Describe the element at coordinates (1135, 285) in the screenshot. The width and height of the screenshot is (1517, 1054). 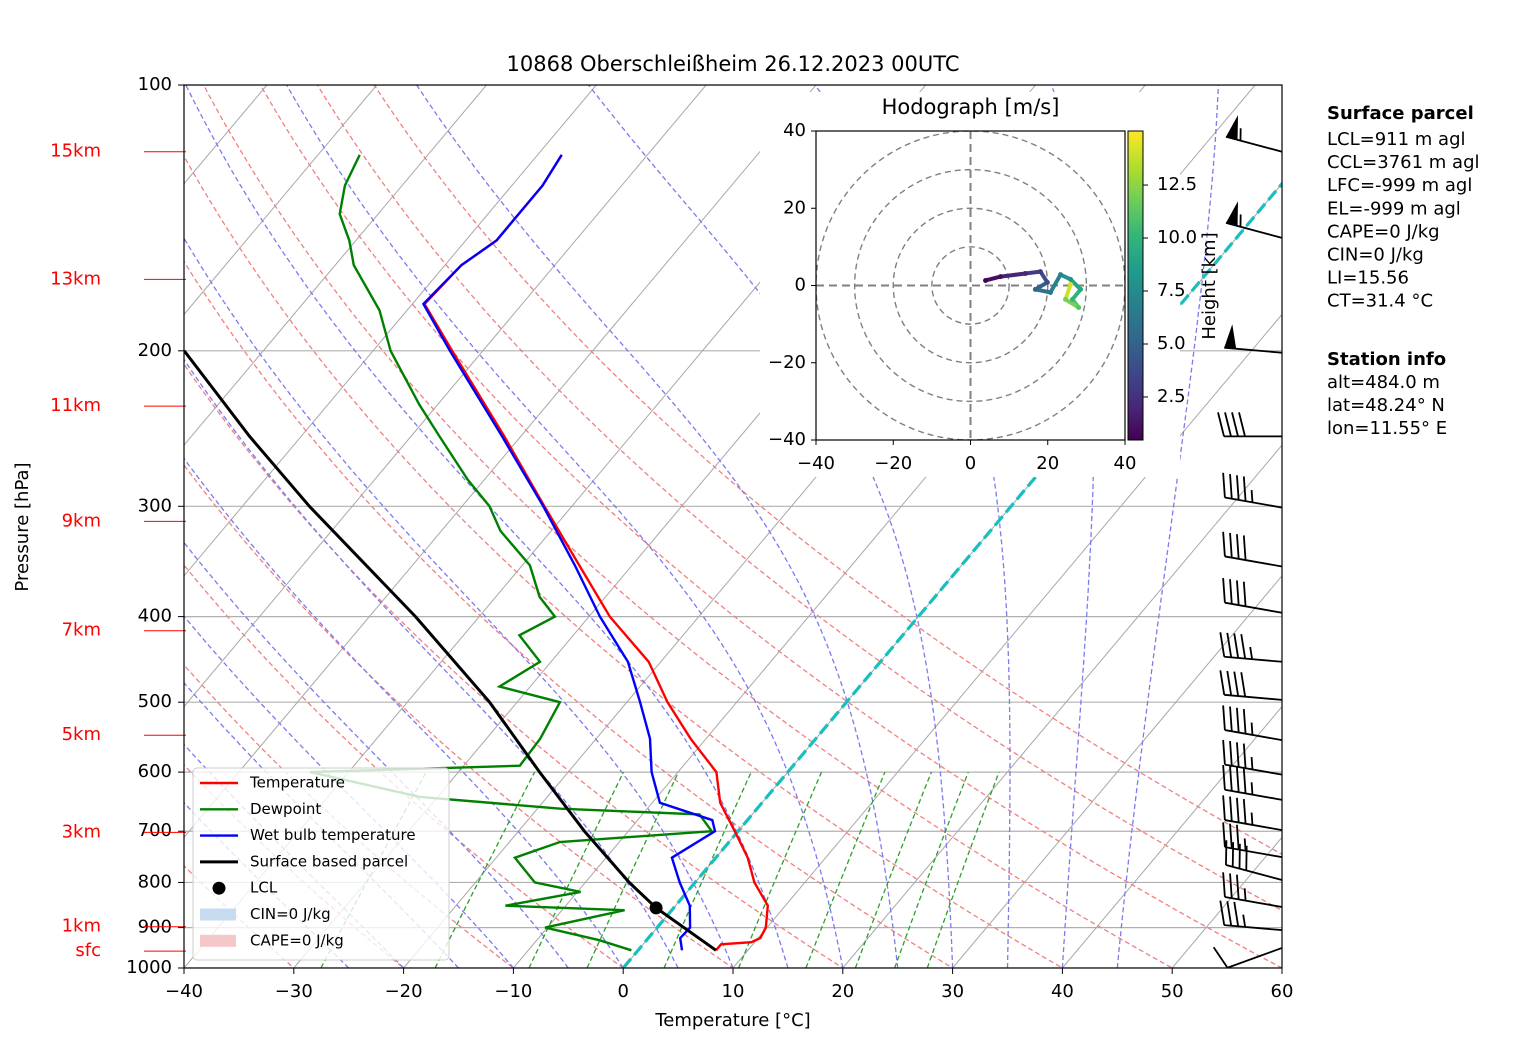
I see `colorbar` at that location.